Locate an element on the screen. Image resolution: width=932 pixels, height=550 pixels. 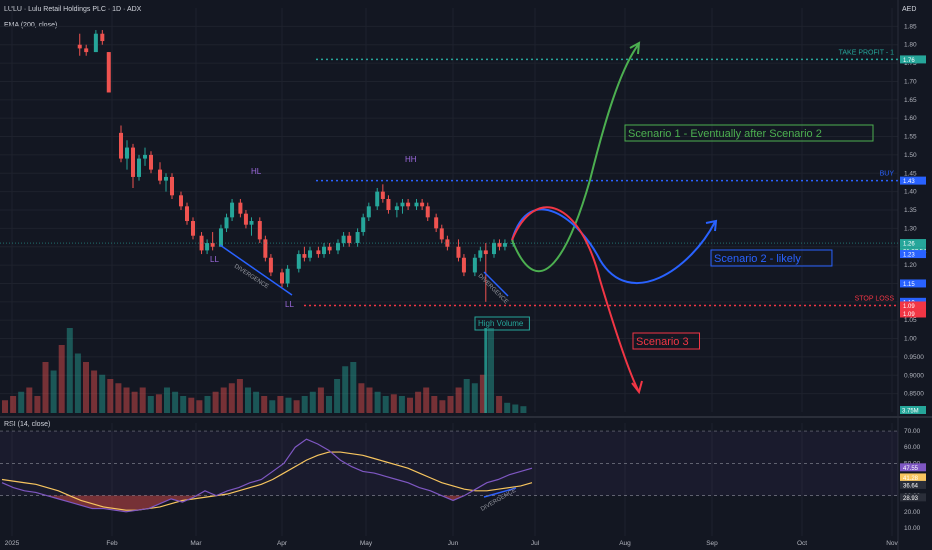
scenario1-label-frame is located at coordinates (749, 133).